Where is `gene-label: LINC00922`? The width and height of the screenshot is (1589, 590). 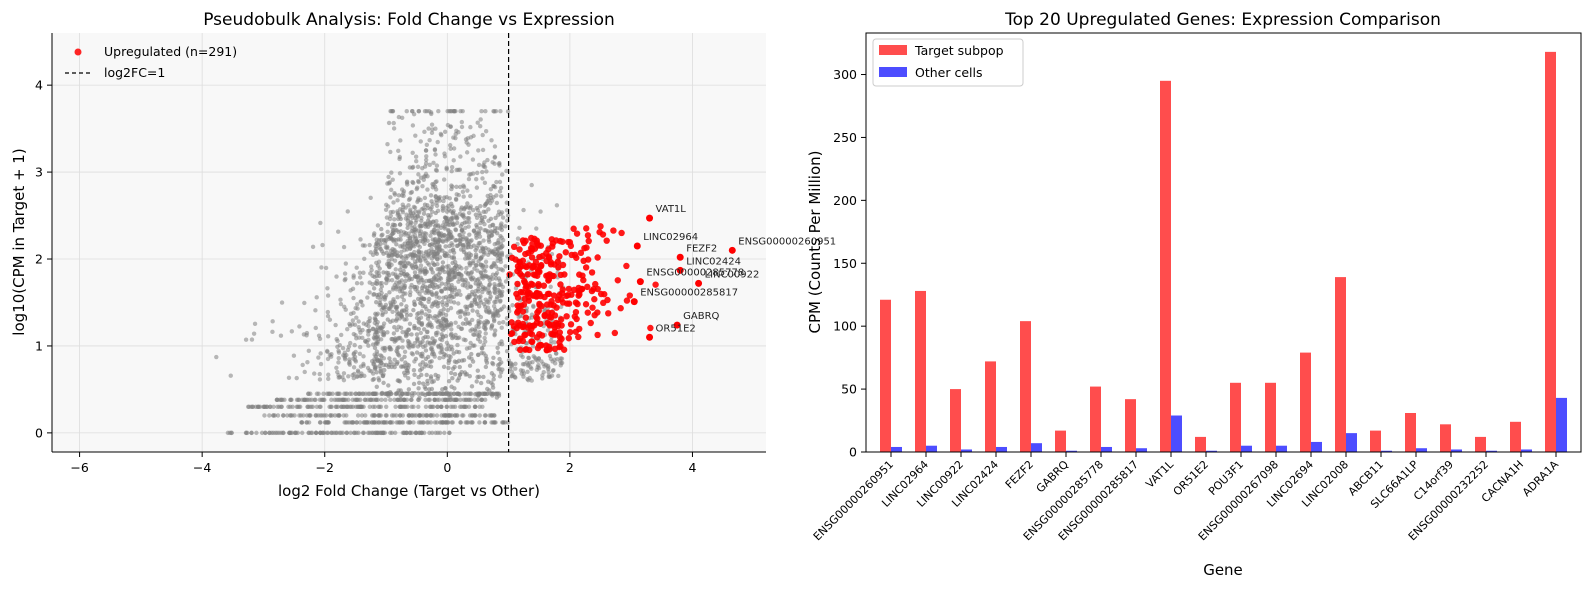 gene-label: LINC00922 is located at coordinates (732, 274).